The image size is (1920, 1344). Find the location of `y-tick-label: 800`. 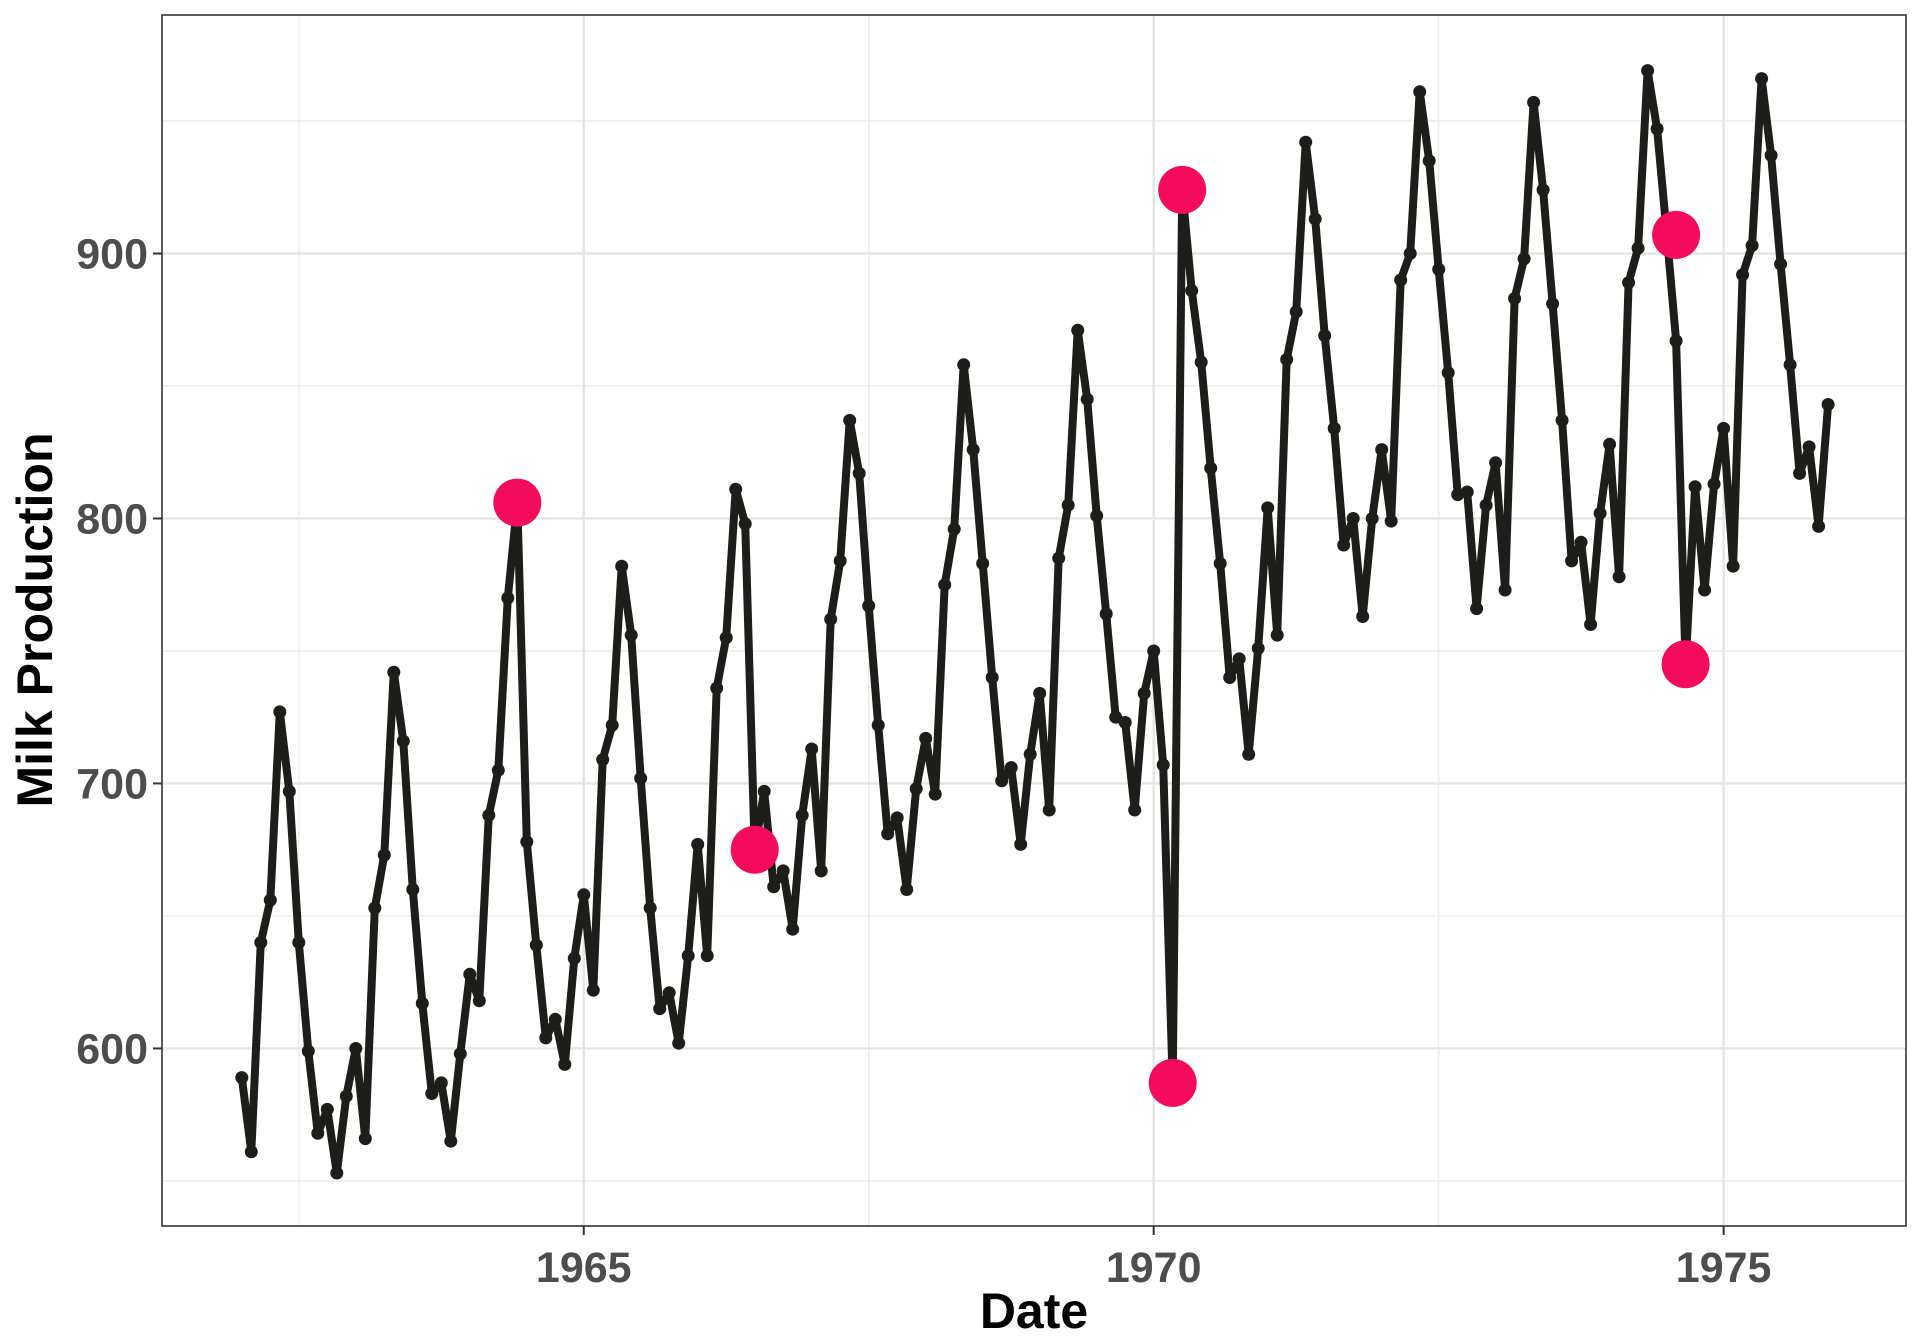

y-tick-label: 800 is located at coordinates (112, 519).